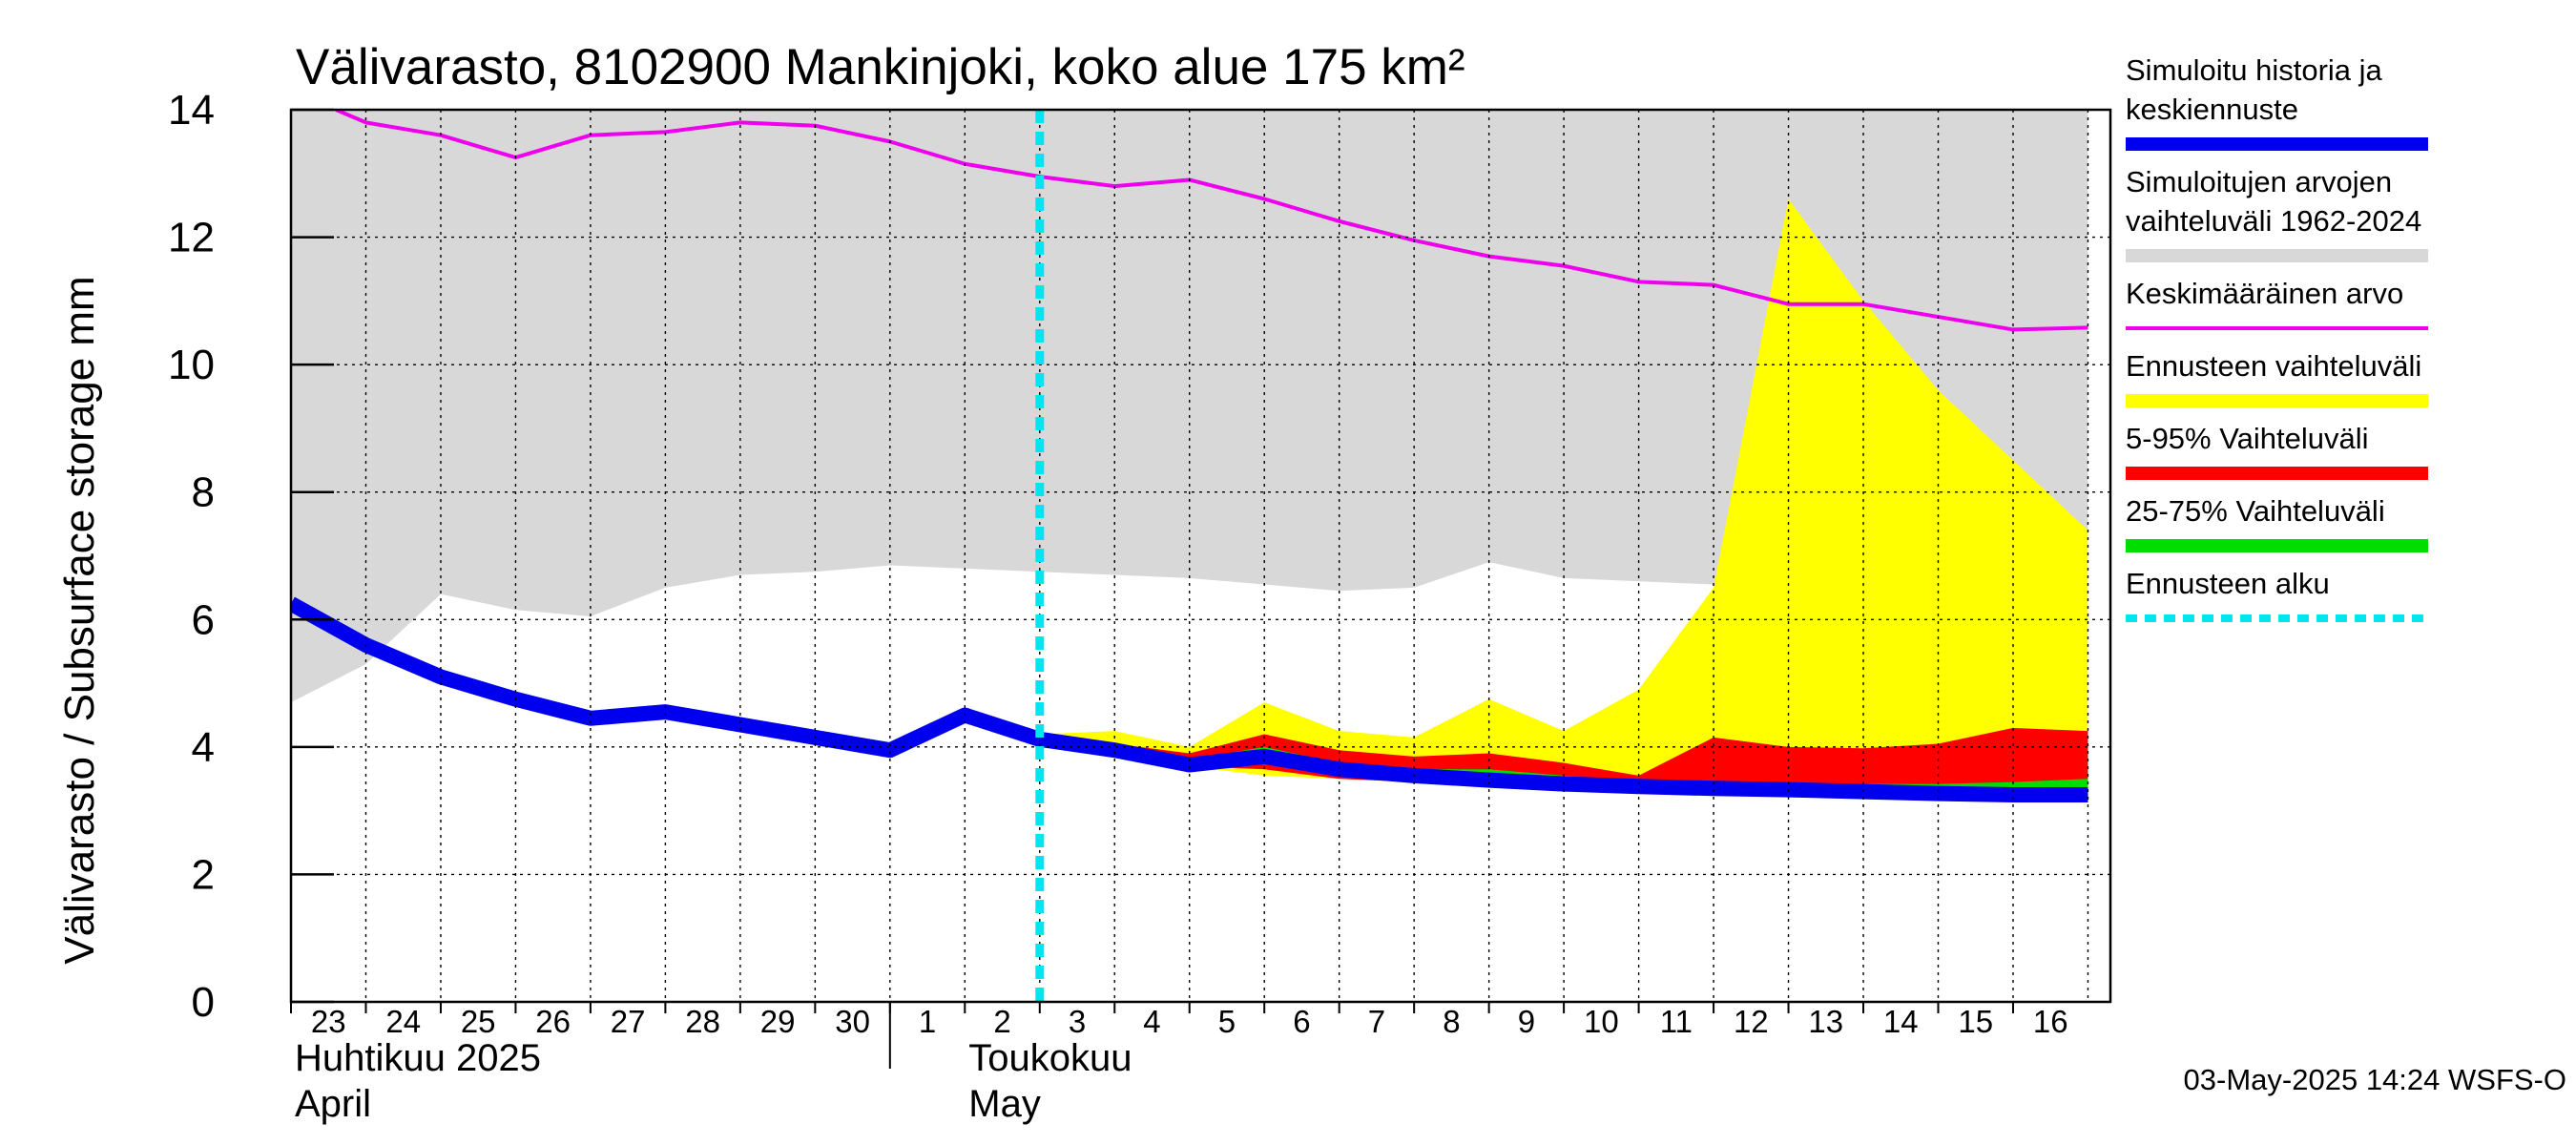  I want to click on x-tick-label-23: 16, so click(2050, 1022).